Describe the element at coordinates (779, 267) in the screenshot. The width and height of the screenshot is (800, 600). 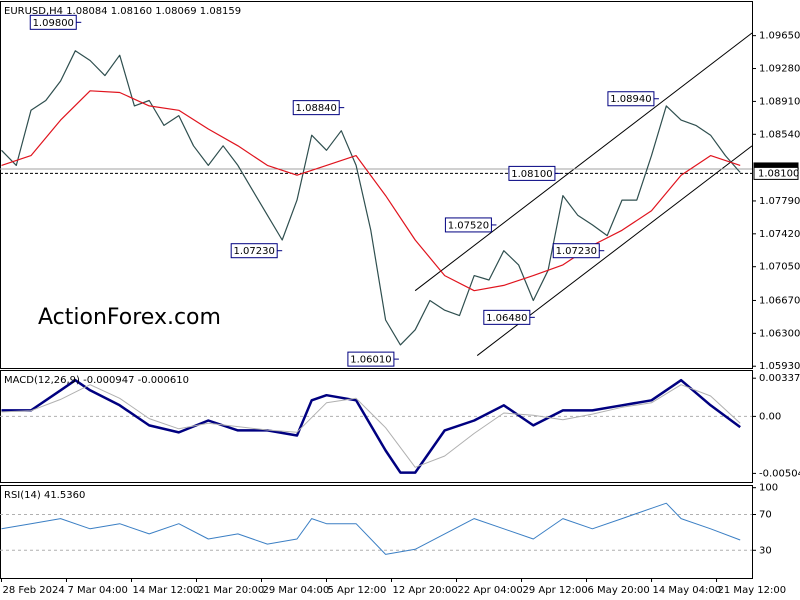
I see `y-tick-label: 1.07050` at that location.